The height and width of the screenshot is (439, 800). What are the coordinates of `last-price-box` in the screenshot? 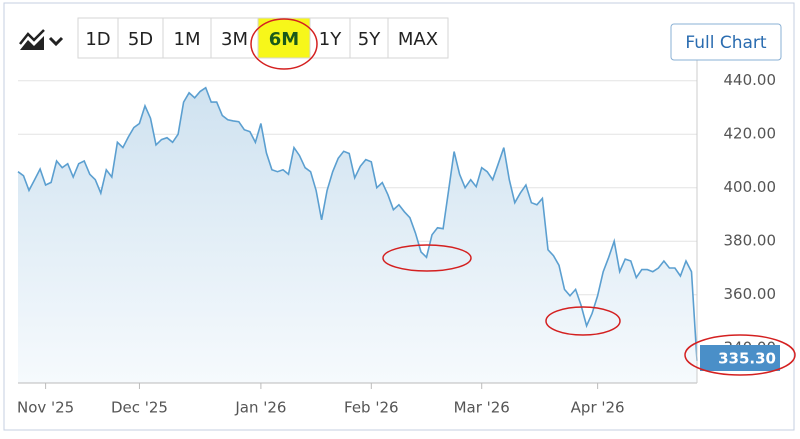 It's located at (740, 358).